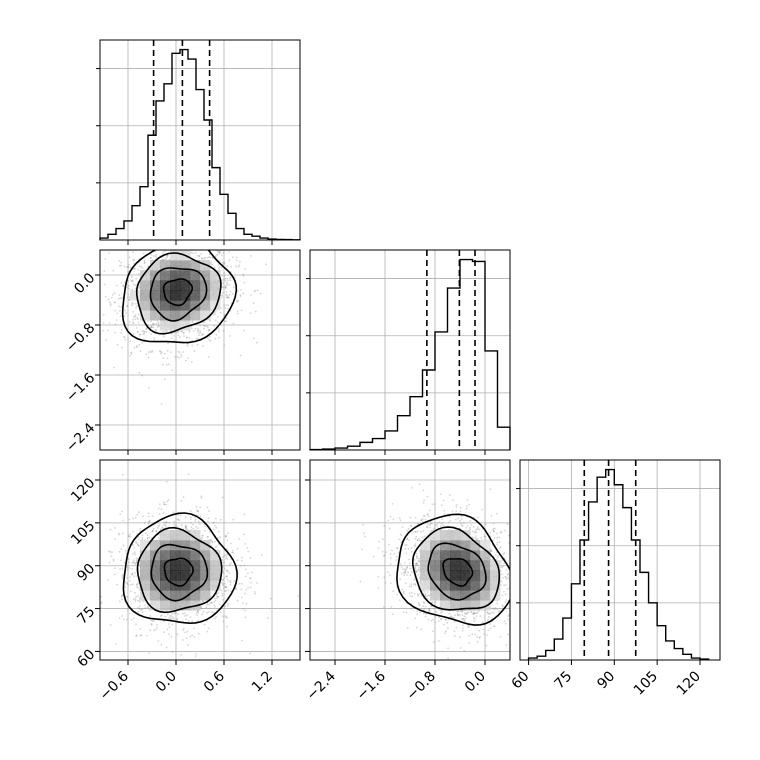  Describe the element at coordinates (83, 533) in the screenshot. I see `y-tick-label: 105` at that location.